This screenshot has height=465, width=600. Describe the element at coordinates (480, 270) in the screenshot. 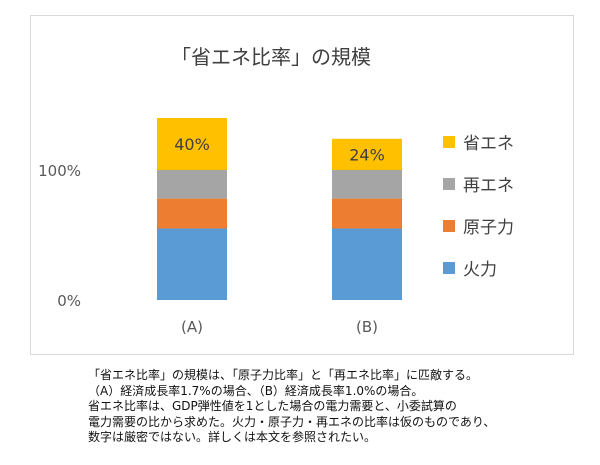

I see `legend-label: 火力` at that location.